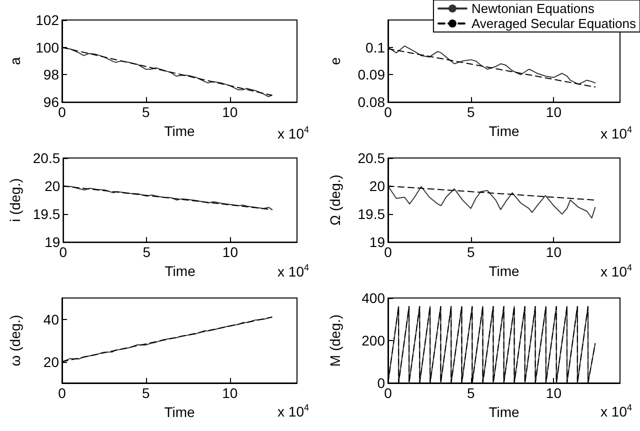  I want to click on line-series, so click(492, 202).